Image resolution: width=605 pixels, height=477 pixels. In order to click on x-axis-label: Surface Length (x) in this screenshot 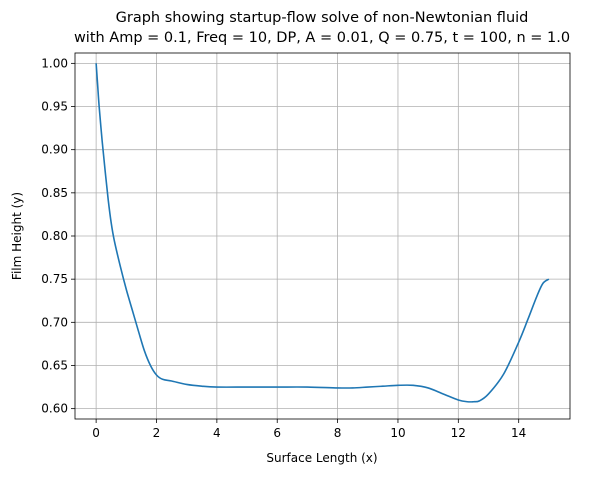, I will do `click(321, 458)`.